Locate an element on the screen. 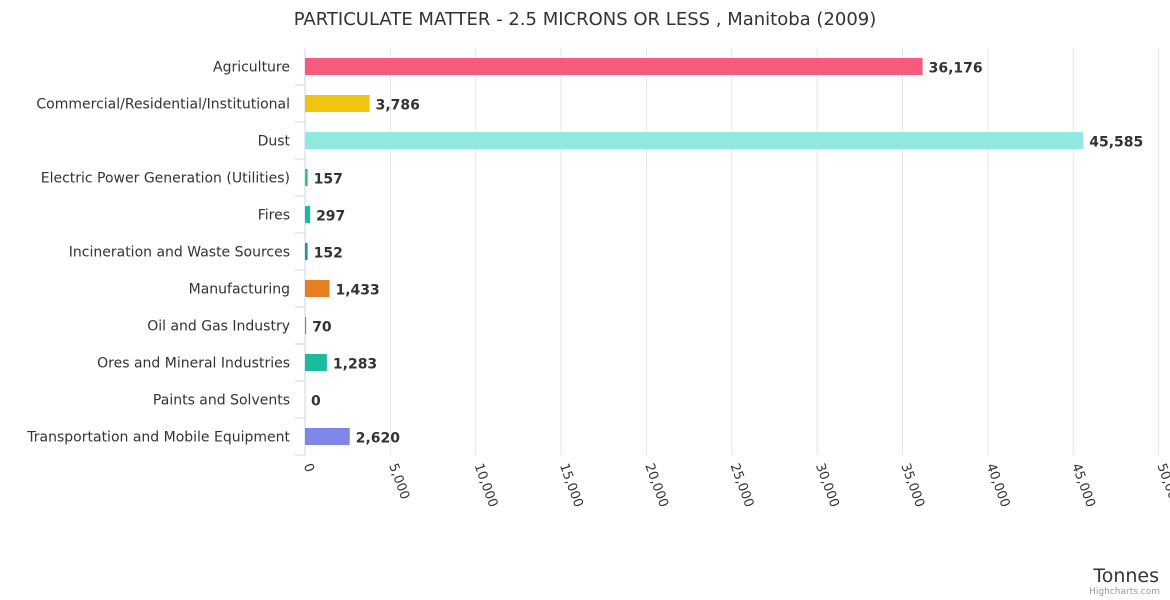 The height and width of the screenshot is (600, 1170). highcharts-credit: Highcharts.com is located at coordinates (1124, 592).